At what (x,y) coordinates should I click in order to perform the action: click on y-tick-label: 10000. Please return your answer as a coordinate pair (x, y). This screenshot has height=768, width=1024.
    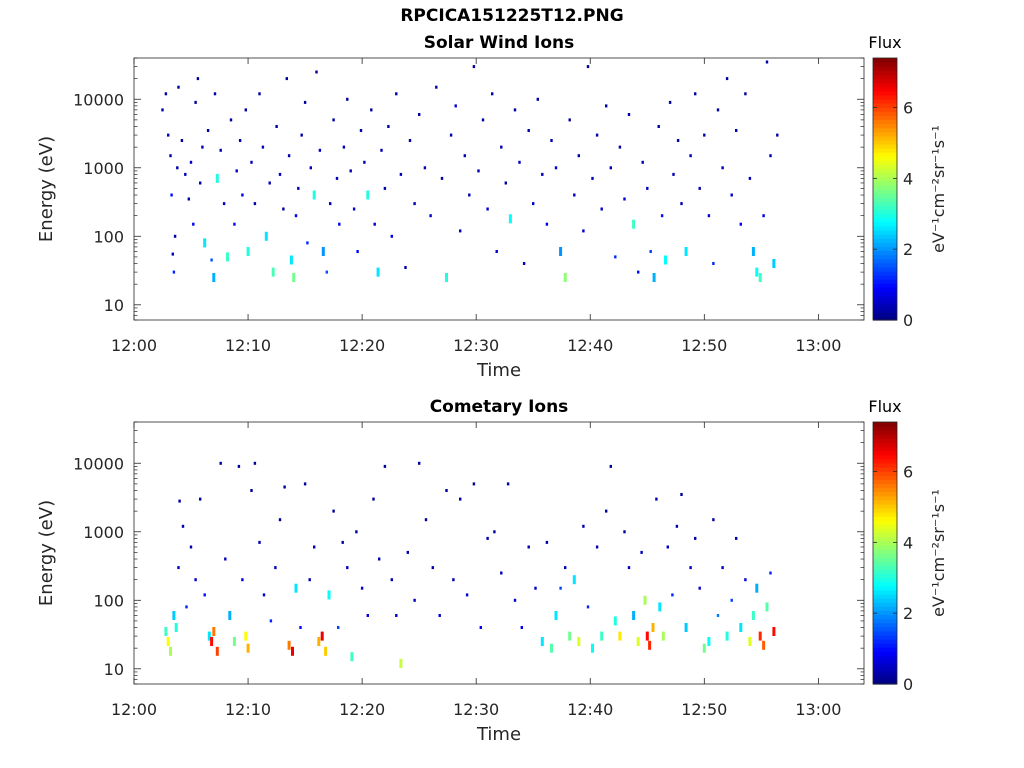
    Looking at the image, I should click on (98, 99).